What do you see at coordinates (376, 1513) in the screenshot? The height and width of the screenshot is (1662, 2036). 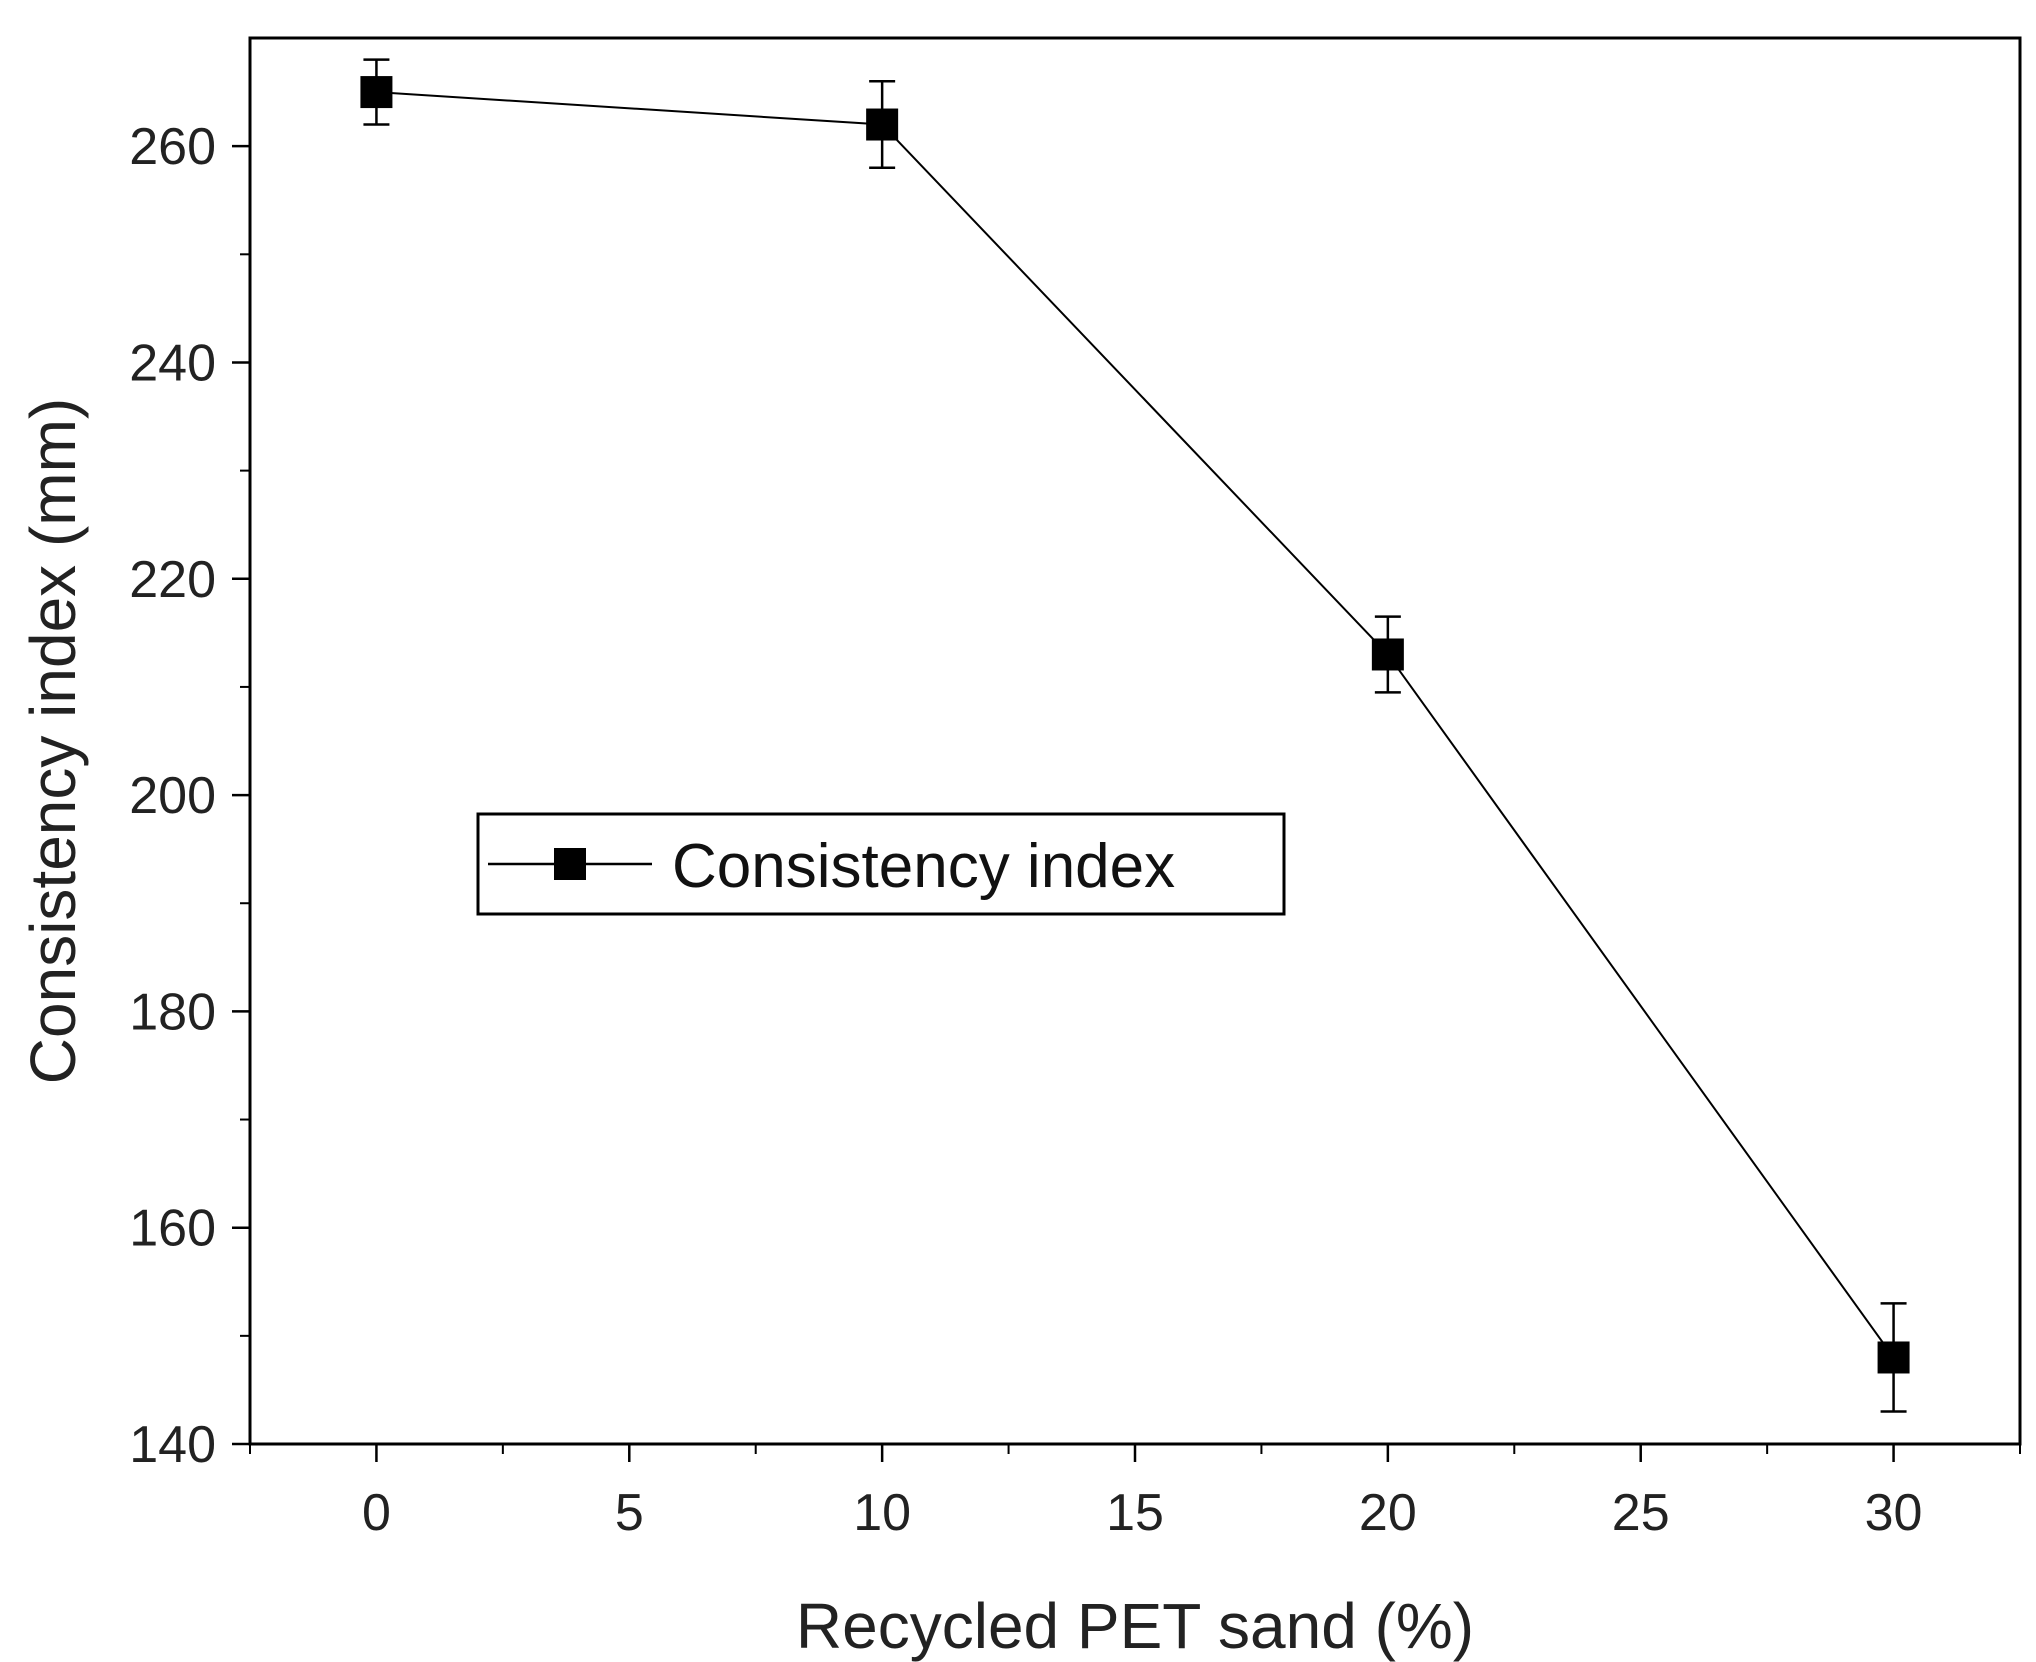 I see `x-tick-label: 0` at bounding box center [376, 1513].